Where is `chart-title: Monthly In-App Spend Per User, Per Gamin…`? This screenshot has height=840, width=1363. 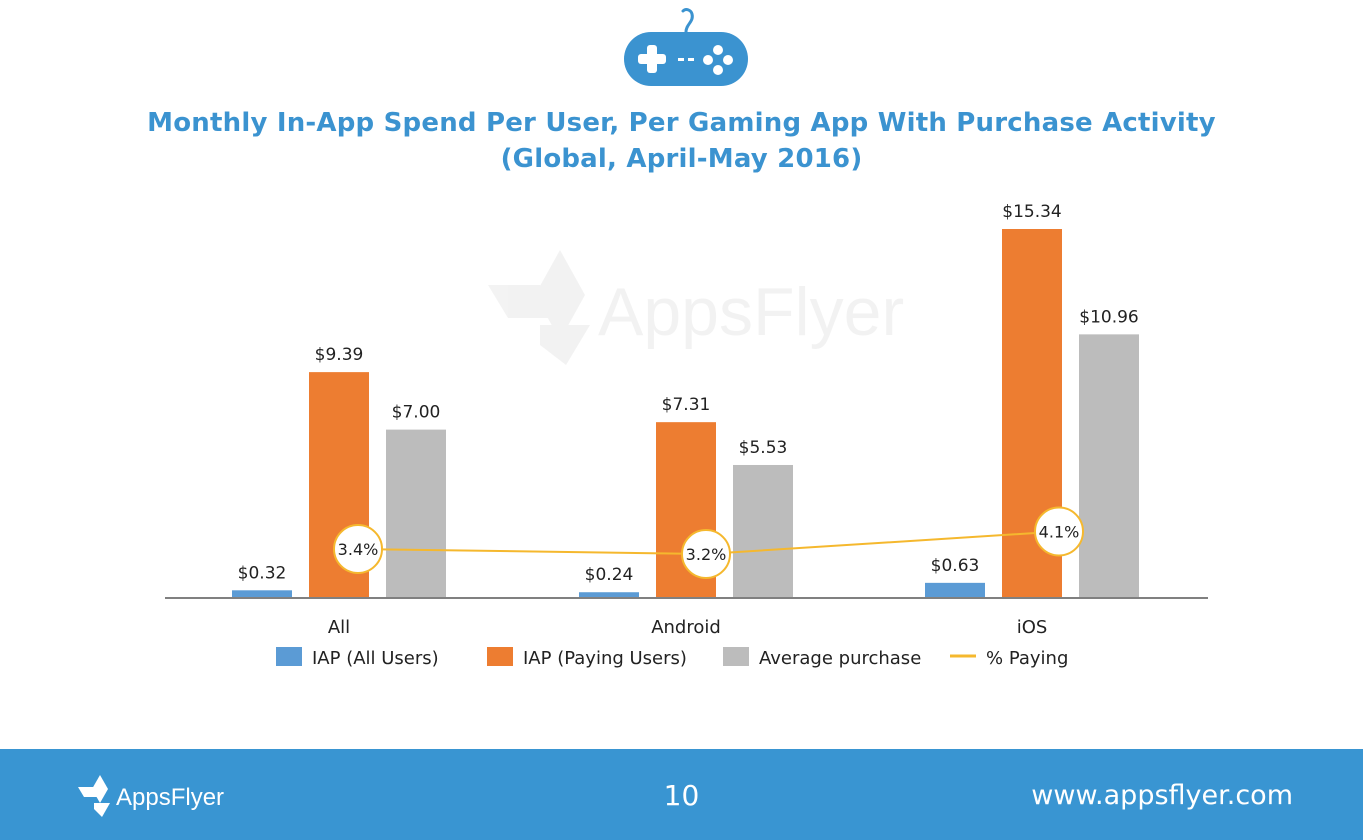
chart-title: Monthly In-App Spend Per User, Per Gamin… is located at coordinates (681, 123).